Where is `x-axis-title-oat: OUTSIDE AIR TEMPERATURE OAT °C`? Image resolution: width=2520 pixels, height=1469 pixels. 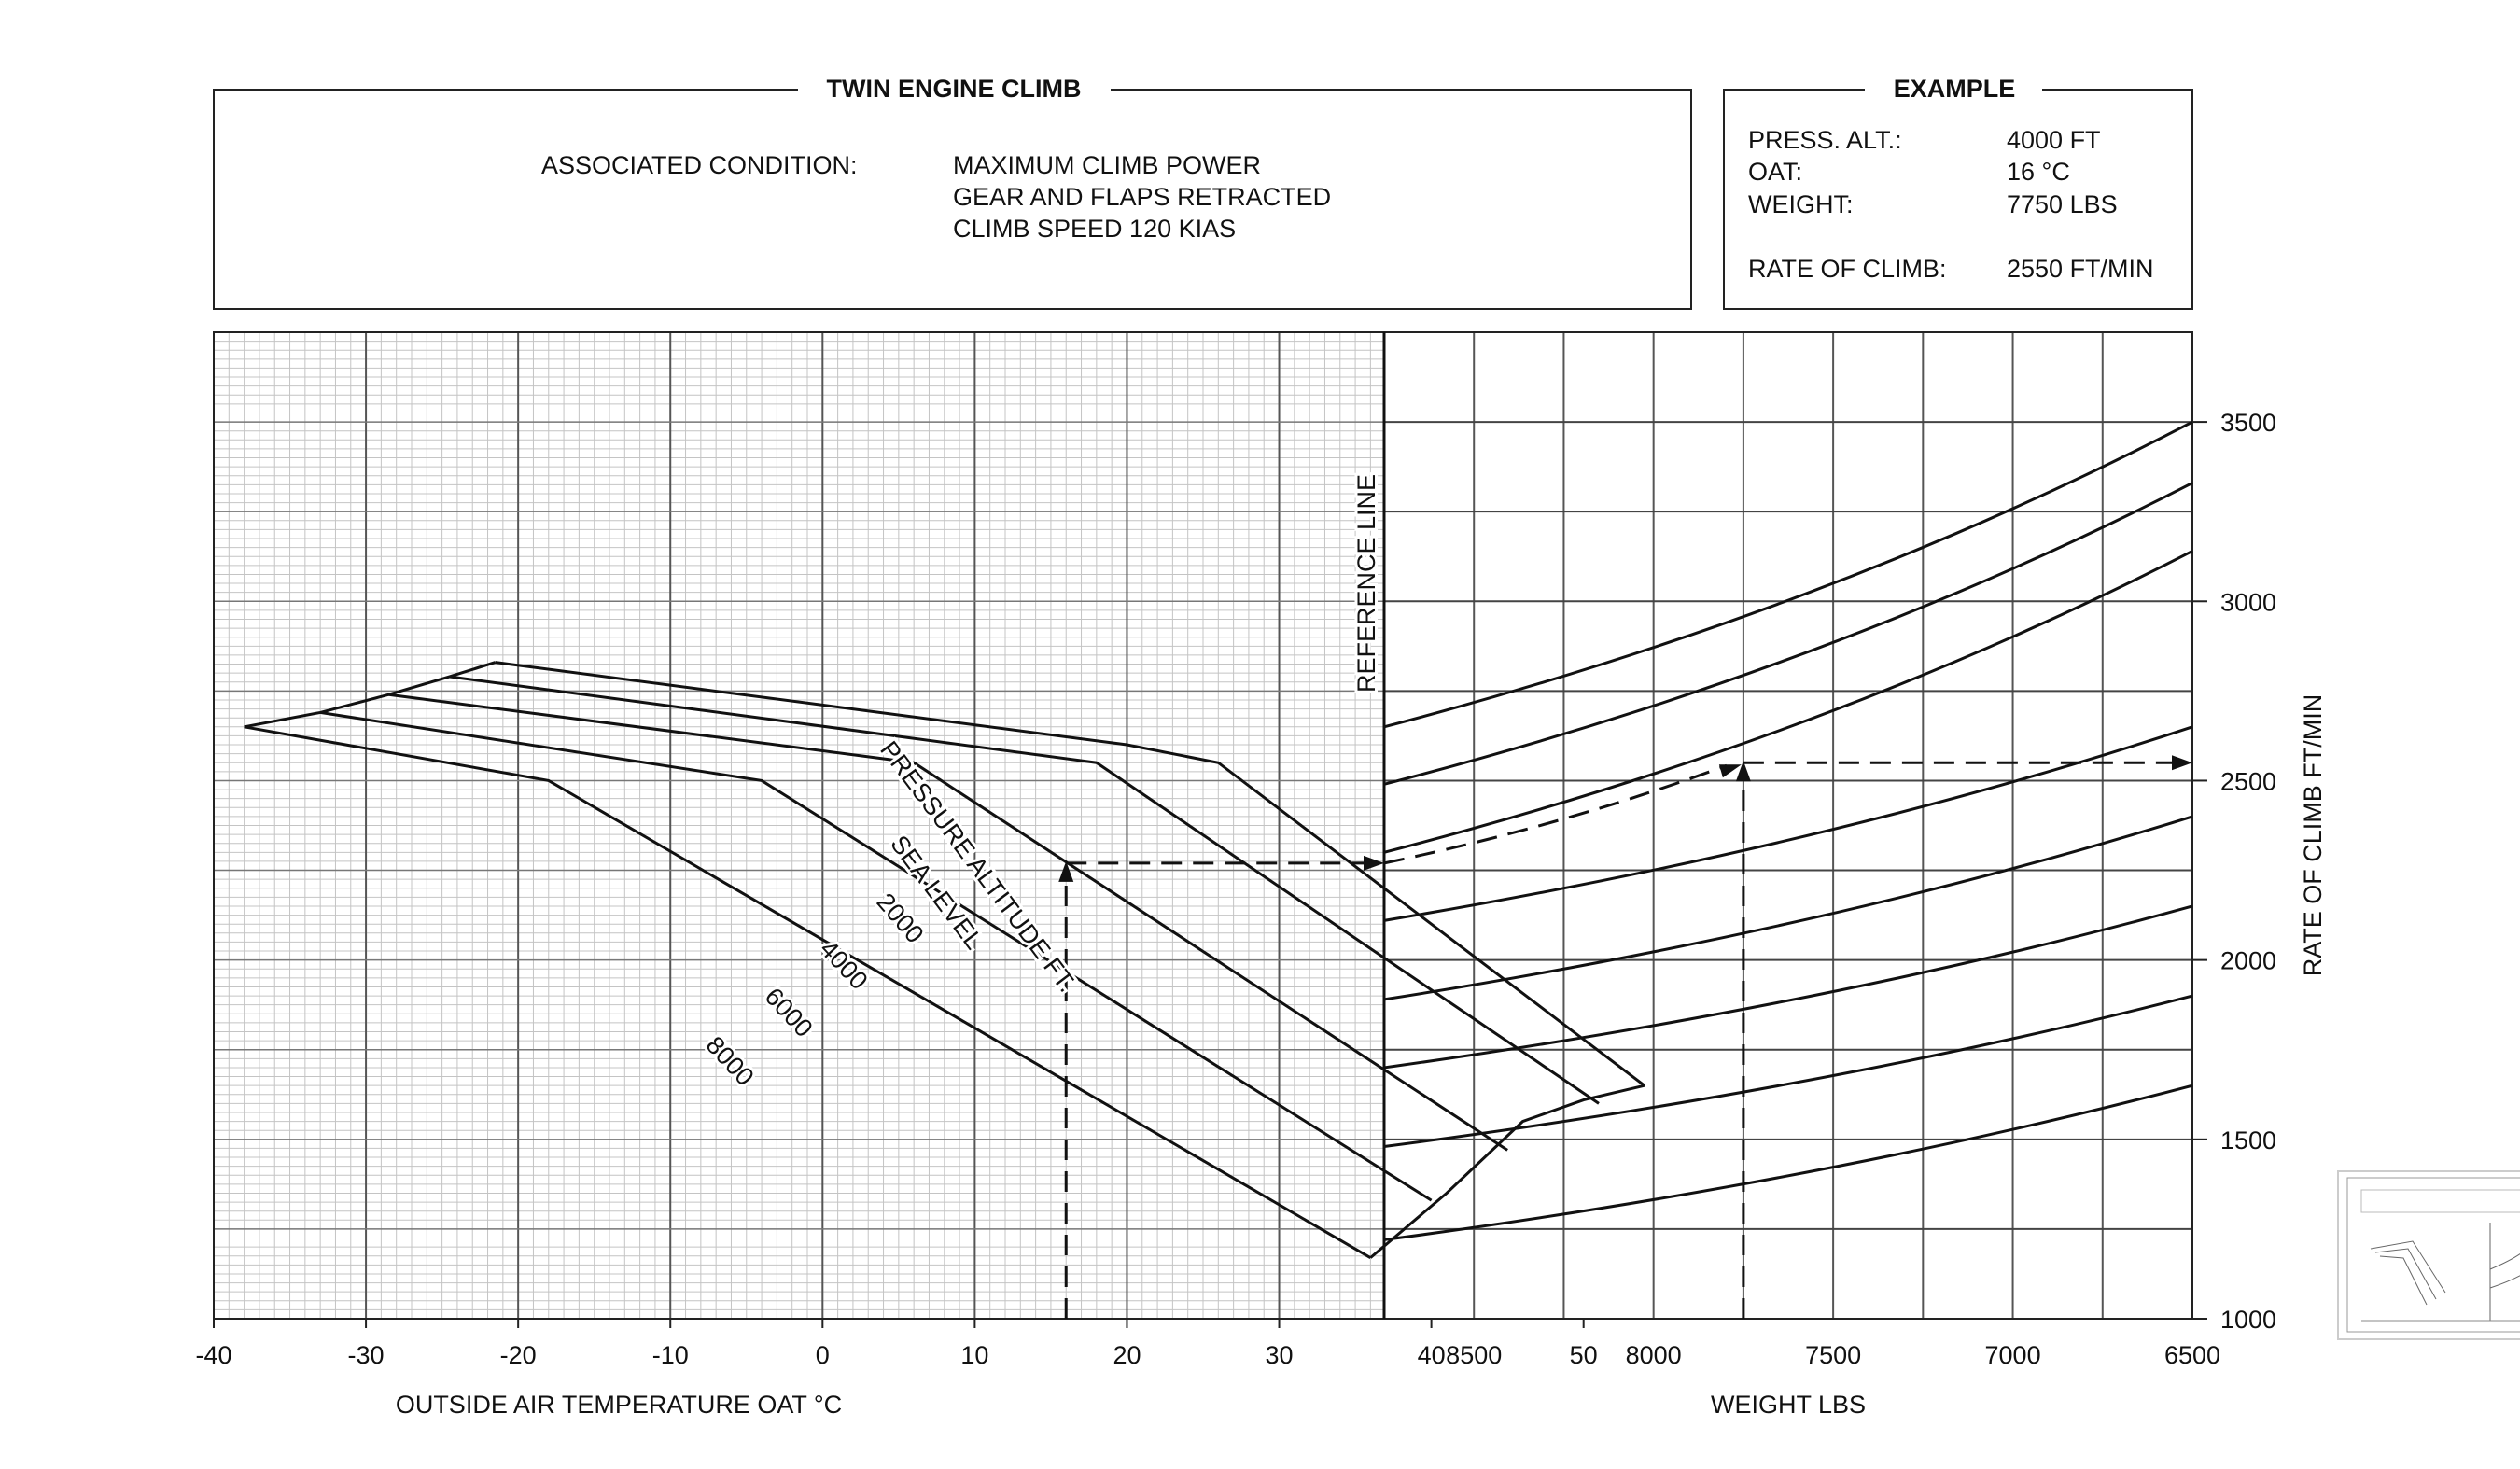
x-axis-title-oat: OUTSIDE AIR TEMPERATURE OAT °C is located at coordinates (619, 1405).